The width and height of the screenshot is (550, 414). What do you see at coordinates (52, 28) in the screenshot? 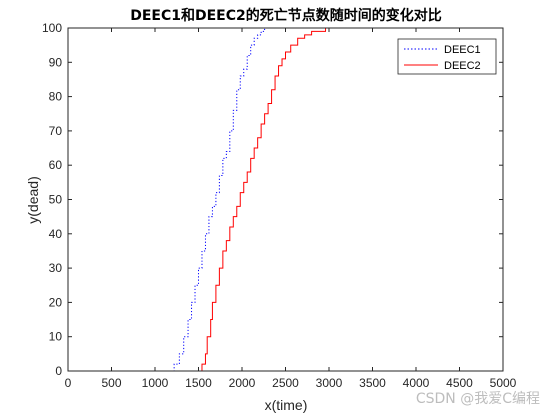
I see `y-tick-label: 100` at bounding box center [52, 28].